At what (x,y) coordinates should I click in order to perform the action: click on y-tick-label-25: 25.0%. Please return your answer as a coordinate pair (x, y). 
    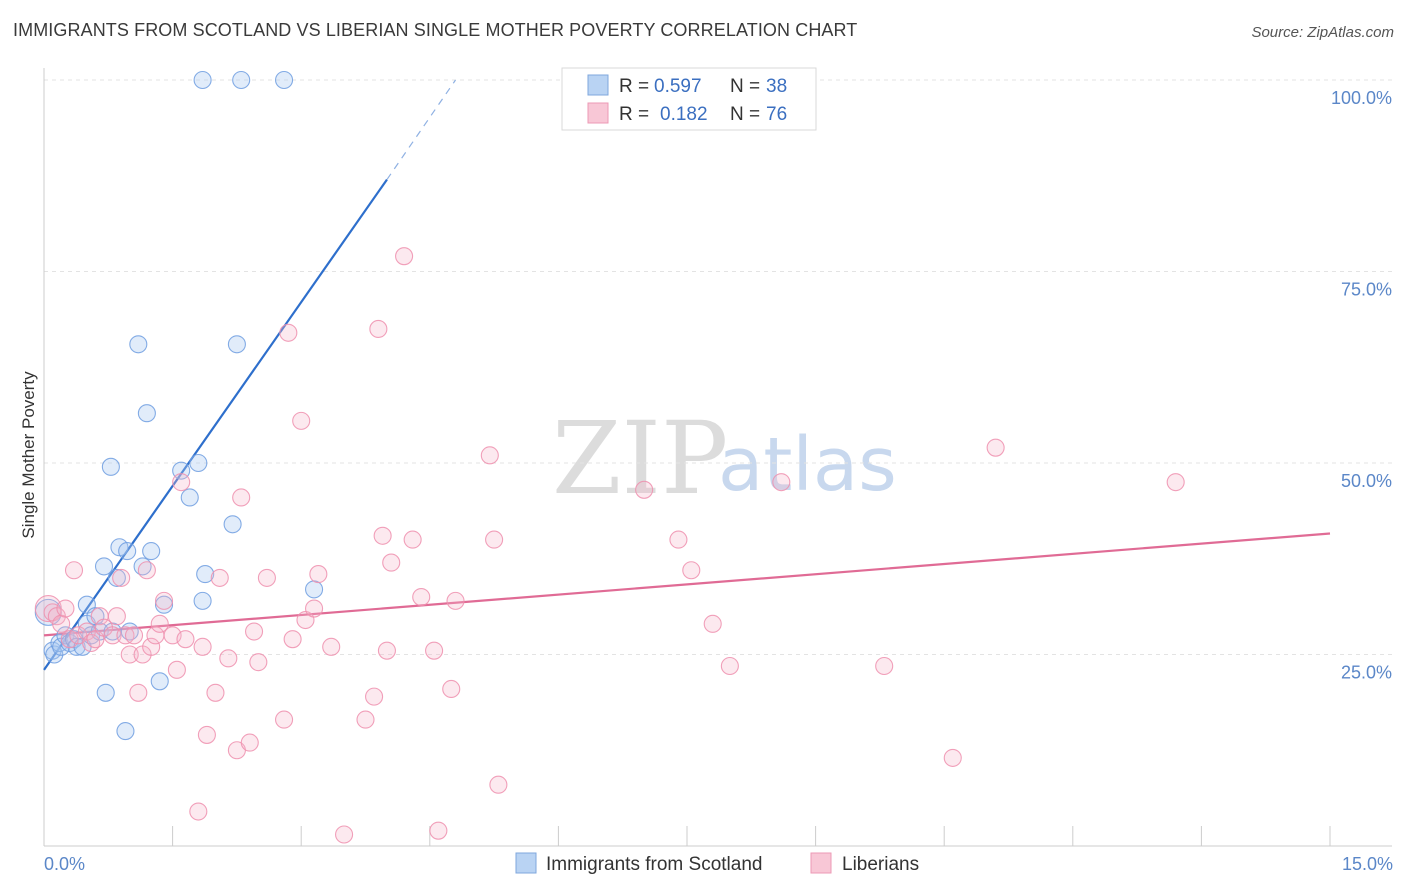
    Looking at the image, I should click on (1366, 673).